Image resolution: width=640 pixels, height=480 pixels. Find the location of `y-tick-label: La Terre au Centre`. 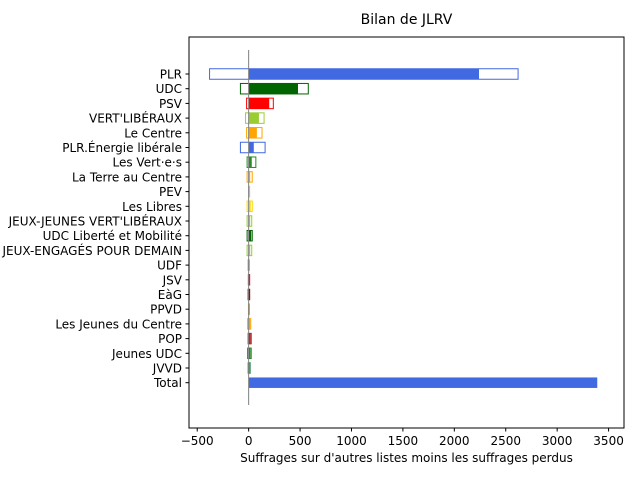

y-tick-label: La Terre au Centre is located at coordinates (127, 177).